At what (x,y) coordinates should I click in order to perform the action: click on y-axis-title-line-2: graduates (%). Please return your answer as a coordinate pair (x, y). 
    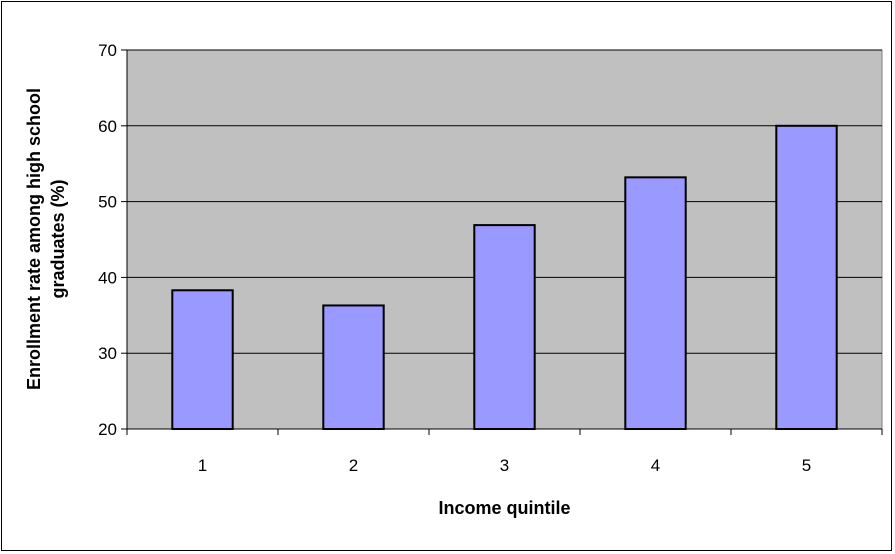
    Looking at the image, I should click on (58, 238).